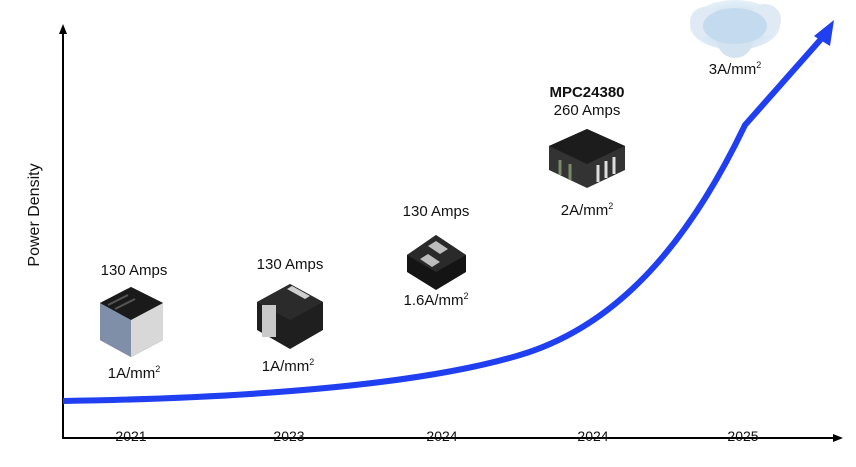 This screenshot has height=467, width=856. Describe the element at coordinates (289, 436) in the screenshot. I see `year-label-2023: 2023` at that location.